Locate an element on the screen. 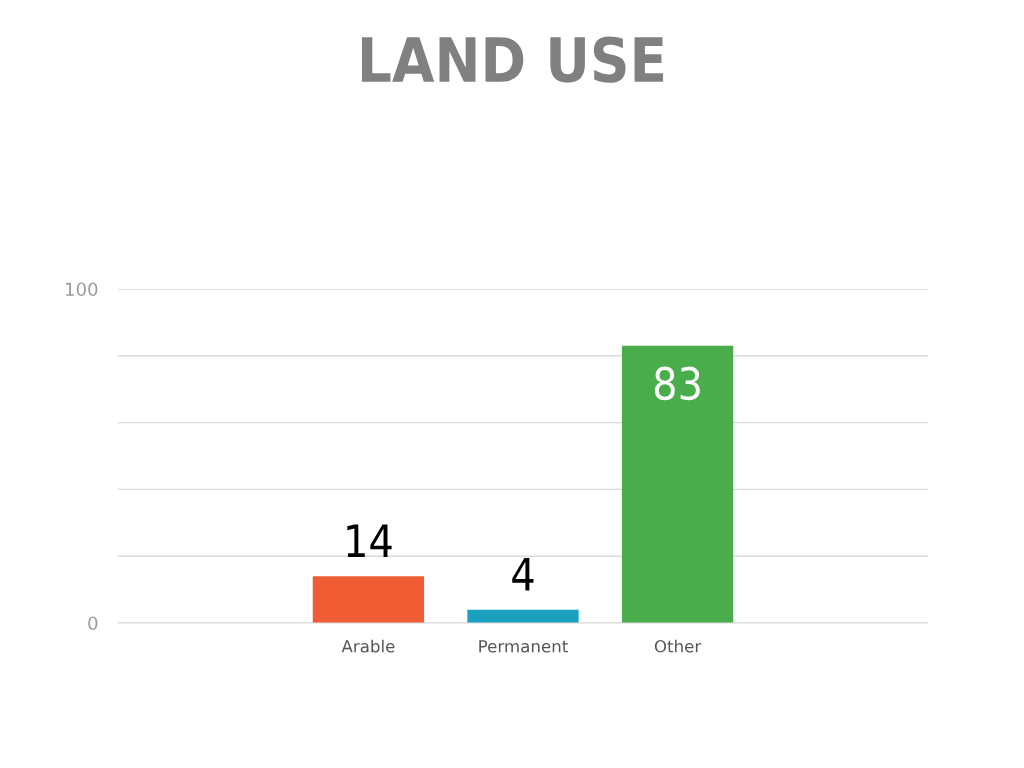 Image resolution: width=1024 pixels, height=768 pixels. chart-title: LAND USE is located at coordinates (512, 59).